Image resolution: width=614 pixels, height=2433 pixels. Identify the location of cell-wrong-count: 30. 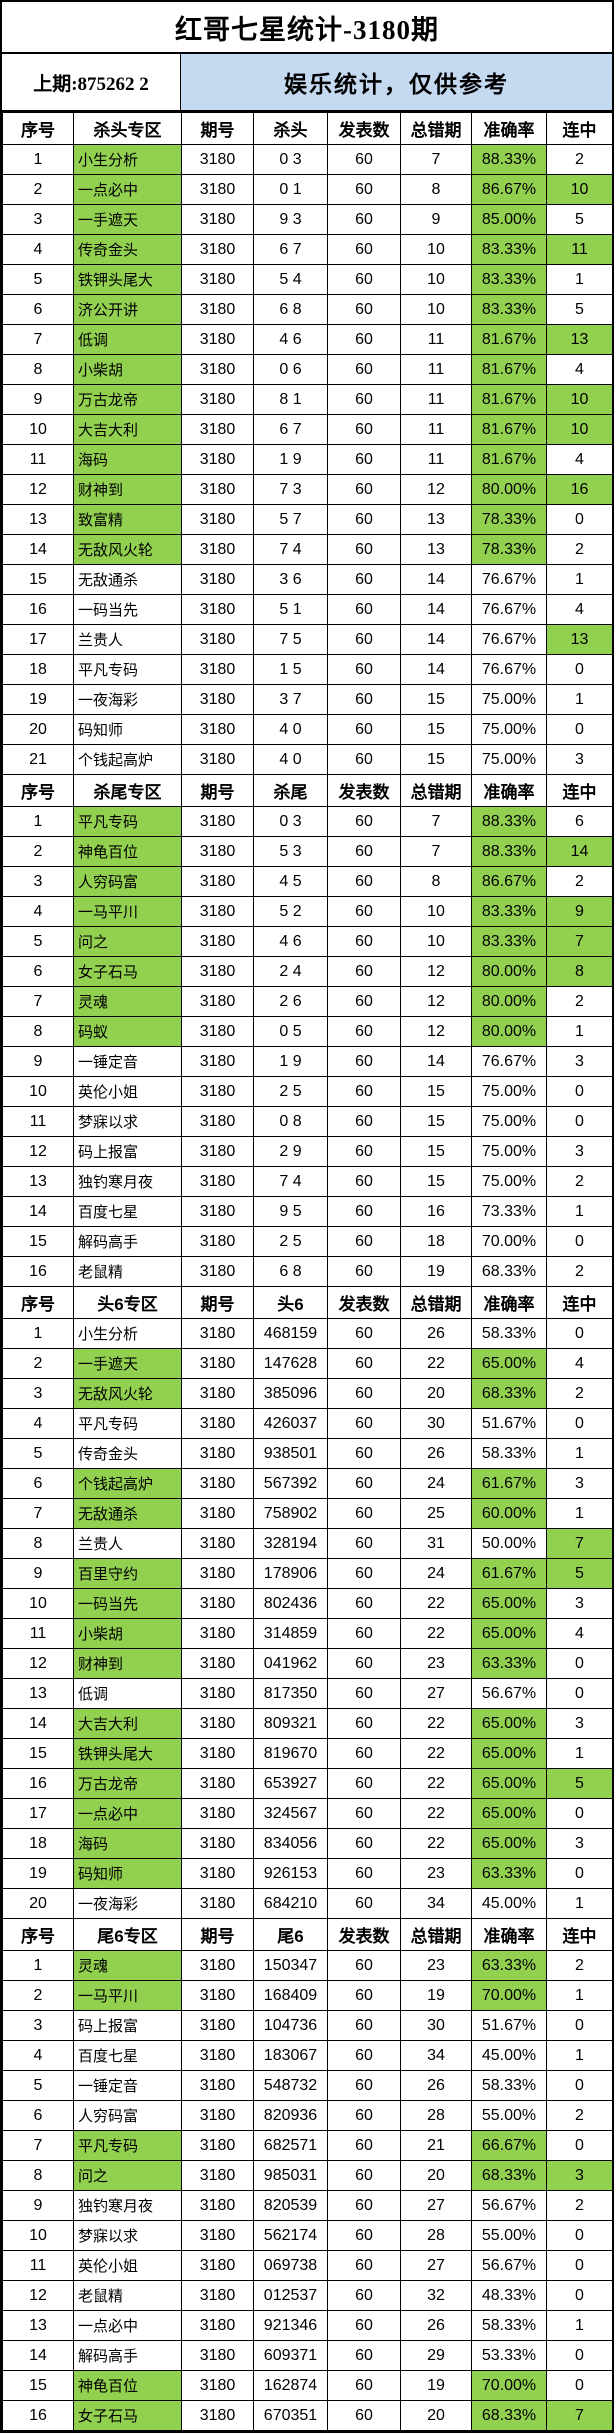
(436, 2025).